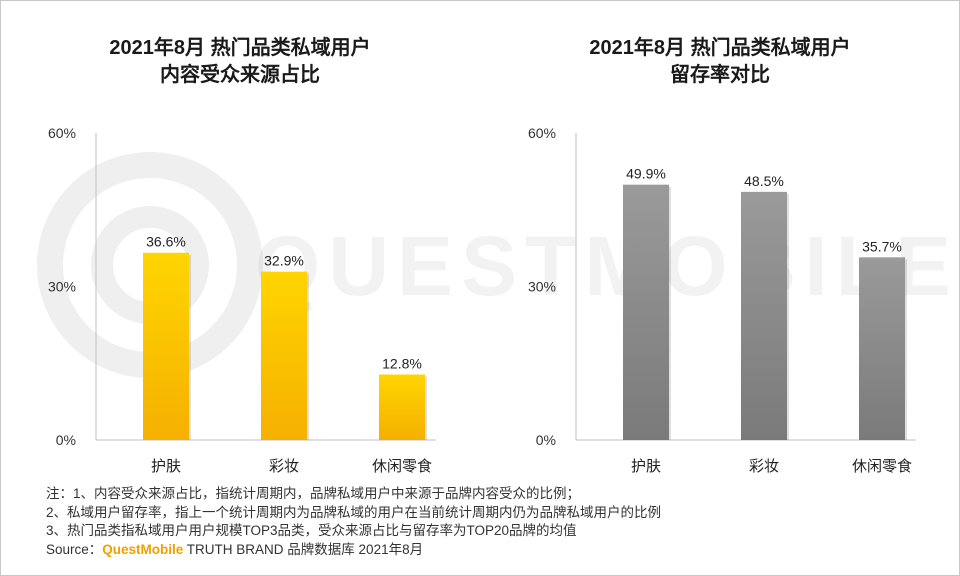 The height and width of the screenshot is (576, 960). I want to click on left-category-label: 休闲零食, so click(402, 466).